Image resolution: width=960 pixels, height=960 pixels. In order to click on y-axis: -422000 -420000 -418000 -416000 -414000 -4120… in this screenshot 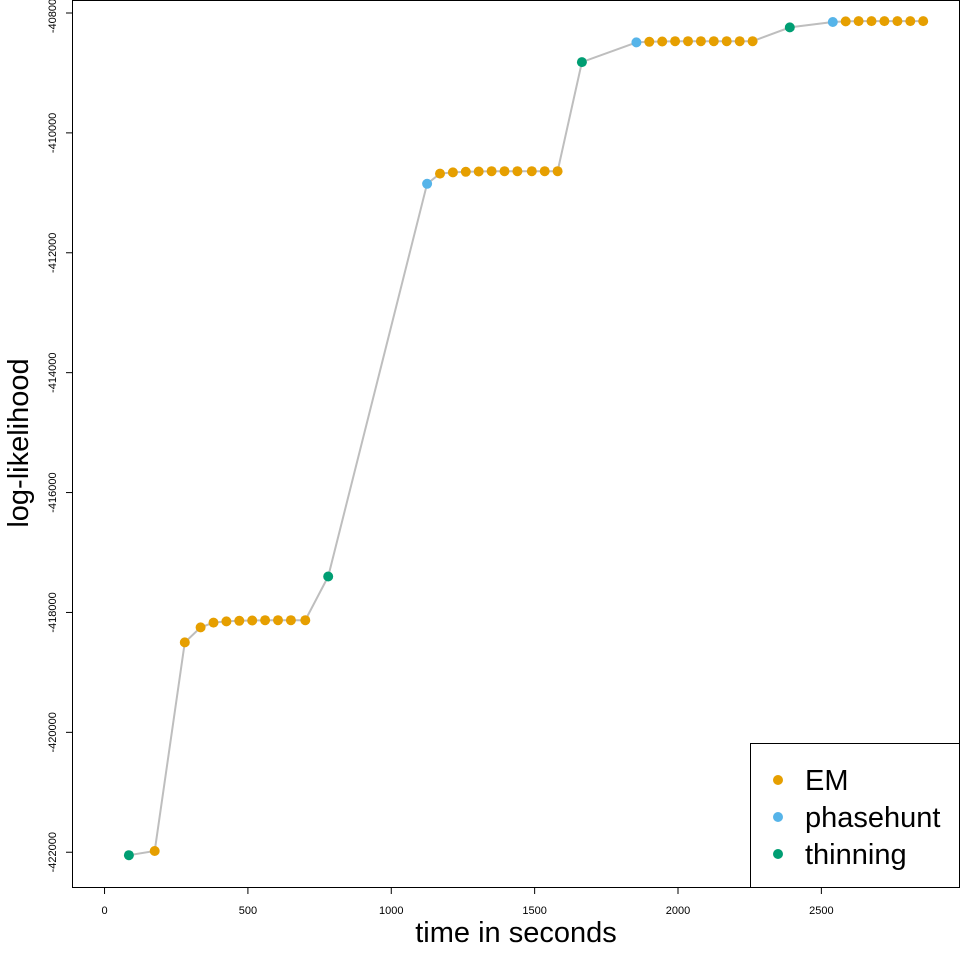, I will do `click(60, 436)`.